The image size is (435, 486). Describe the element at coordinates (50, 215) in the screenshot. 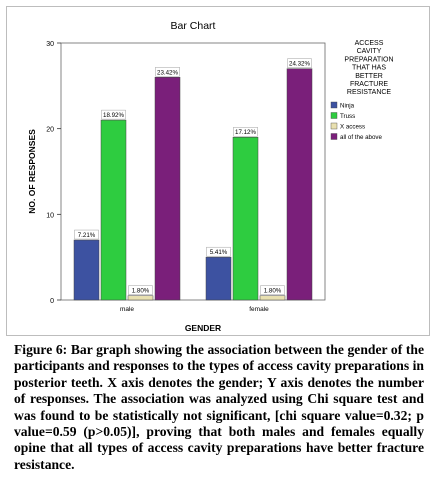

I see `y-tick-label-1: 10` at that location.